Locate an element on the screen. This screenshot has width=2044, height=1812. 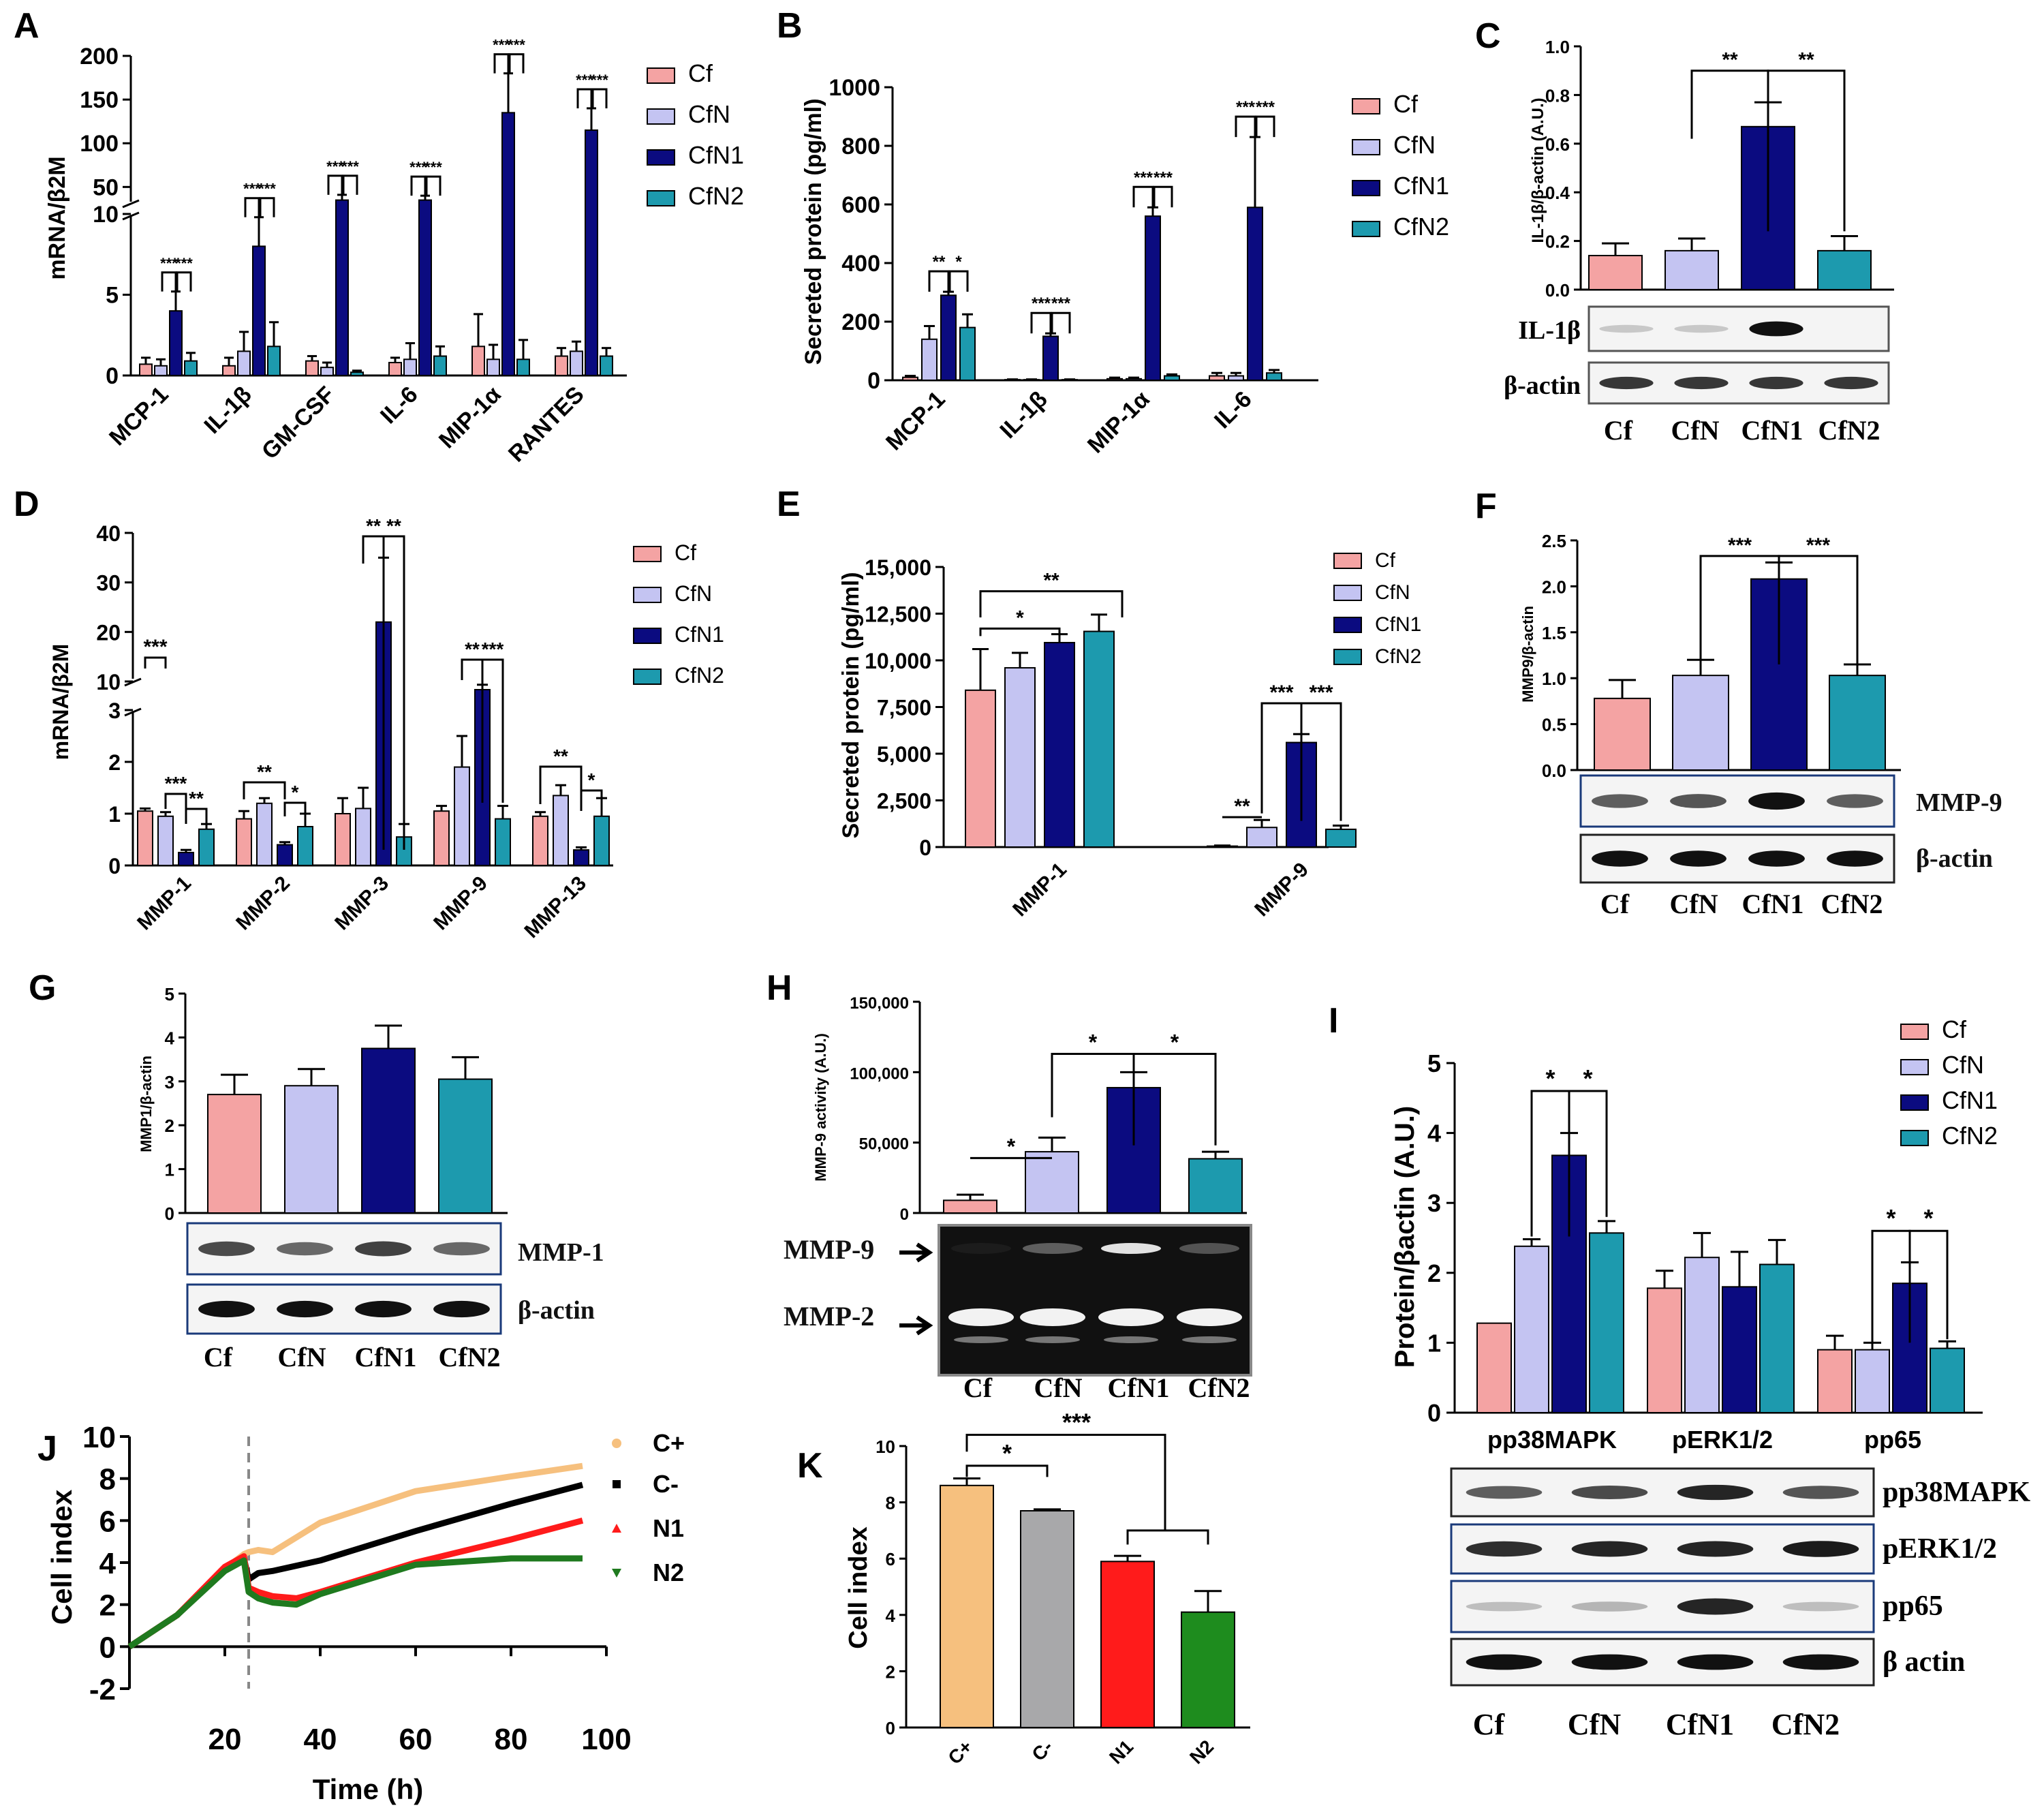
y-axis-title: MMP9/β-actin is located at coordinates (1528, 654).